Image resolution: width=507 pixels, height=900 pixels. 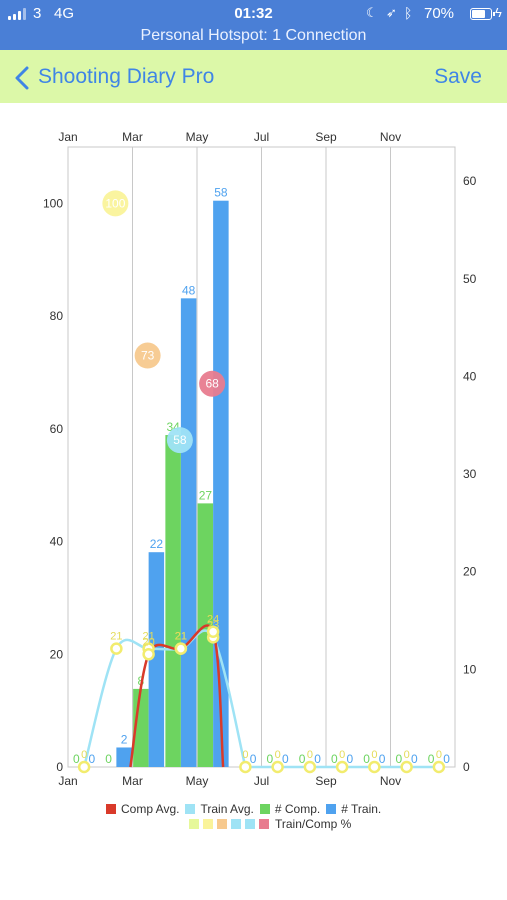 What do you see at coordinates (326, 137) in the screenshot?
I see `x-tick-label-top: Sep` at bounding box center [326, 137].